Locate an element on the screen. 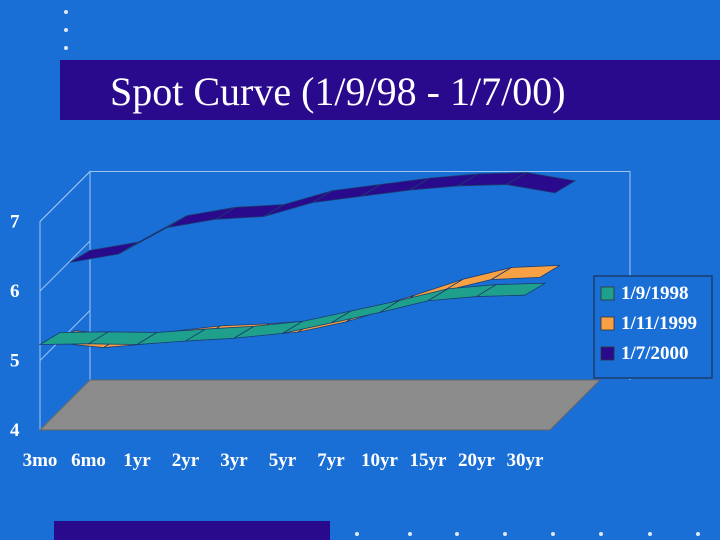  y-tick-label: 5 is located at coordinates (15, 361).